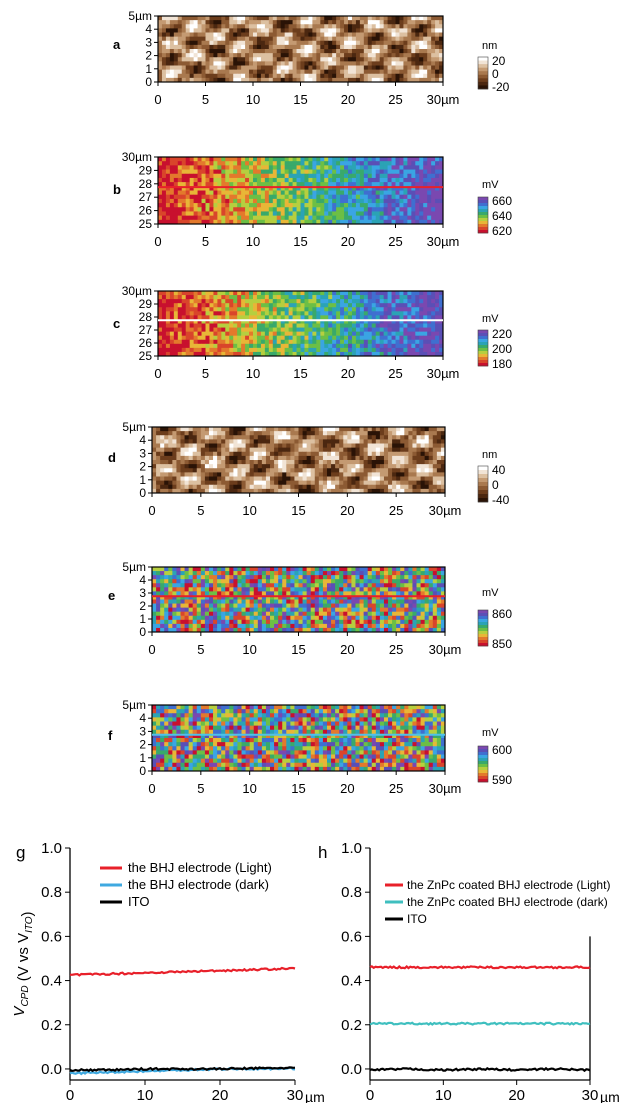 The height and width of the screenshot is (1103, 622). I want to click on colorbar-tick-label: 0, so click(495, 485).